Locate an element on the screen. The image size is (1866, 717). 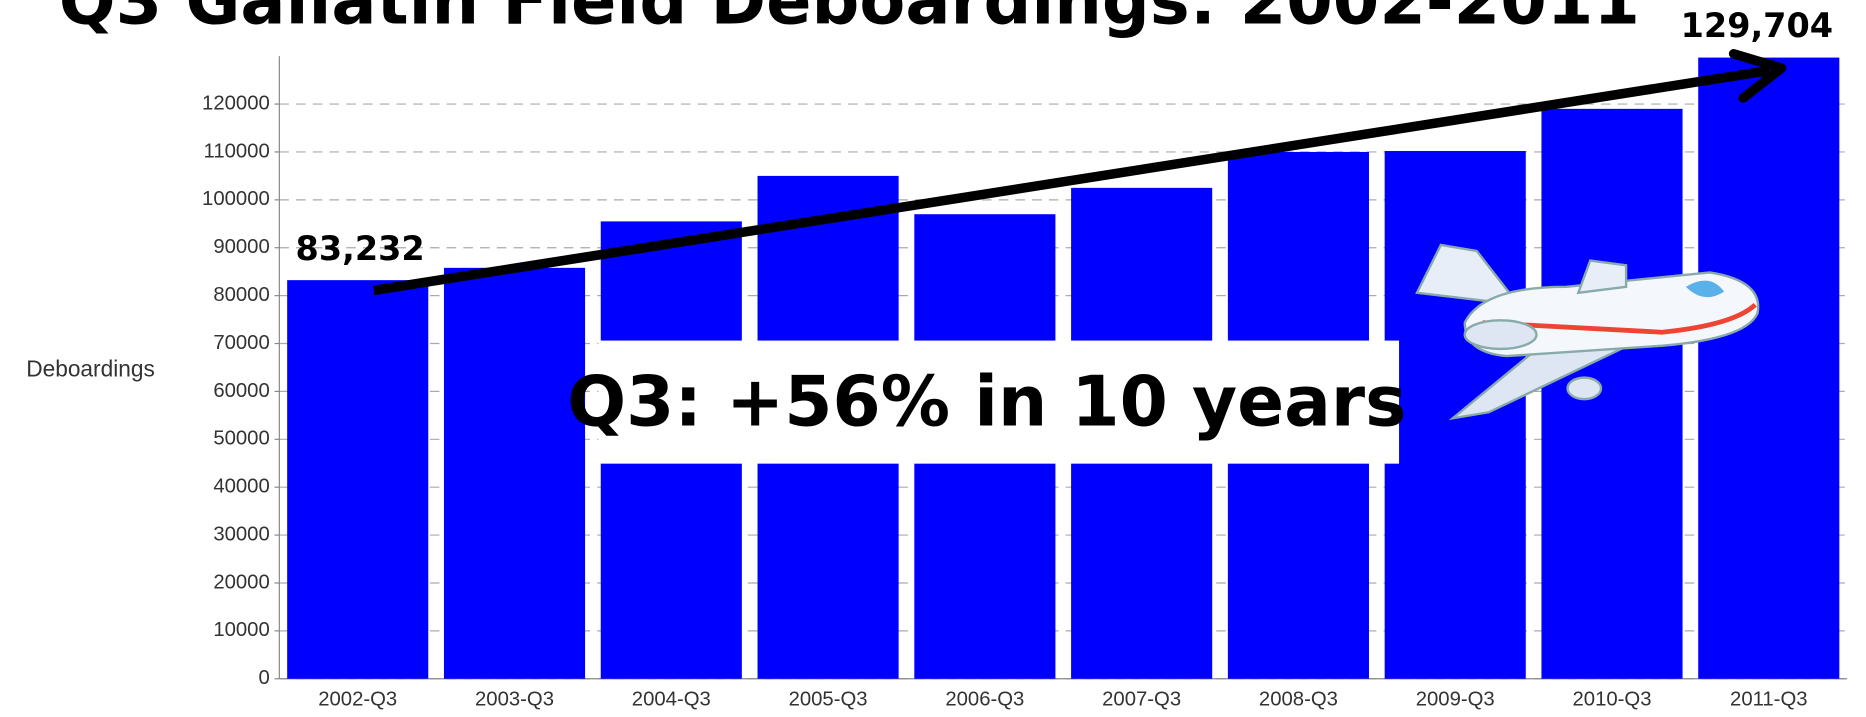
y-tick-label: 80000 is located at coordinates (241, 295).